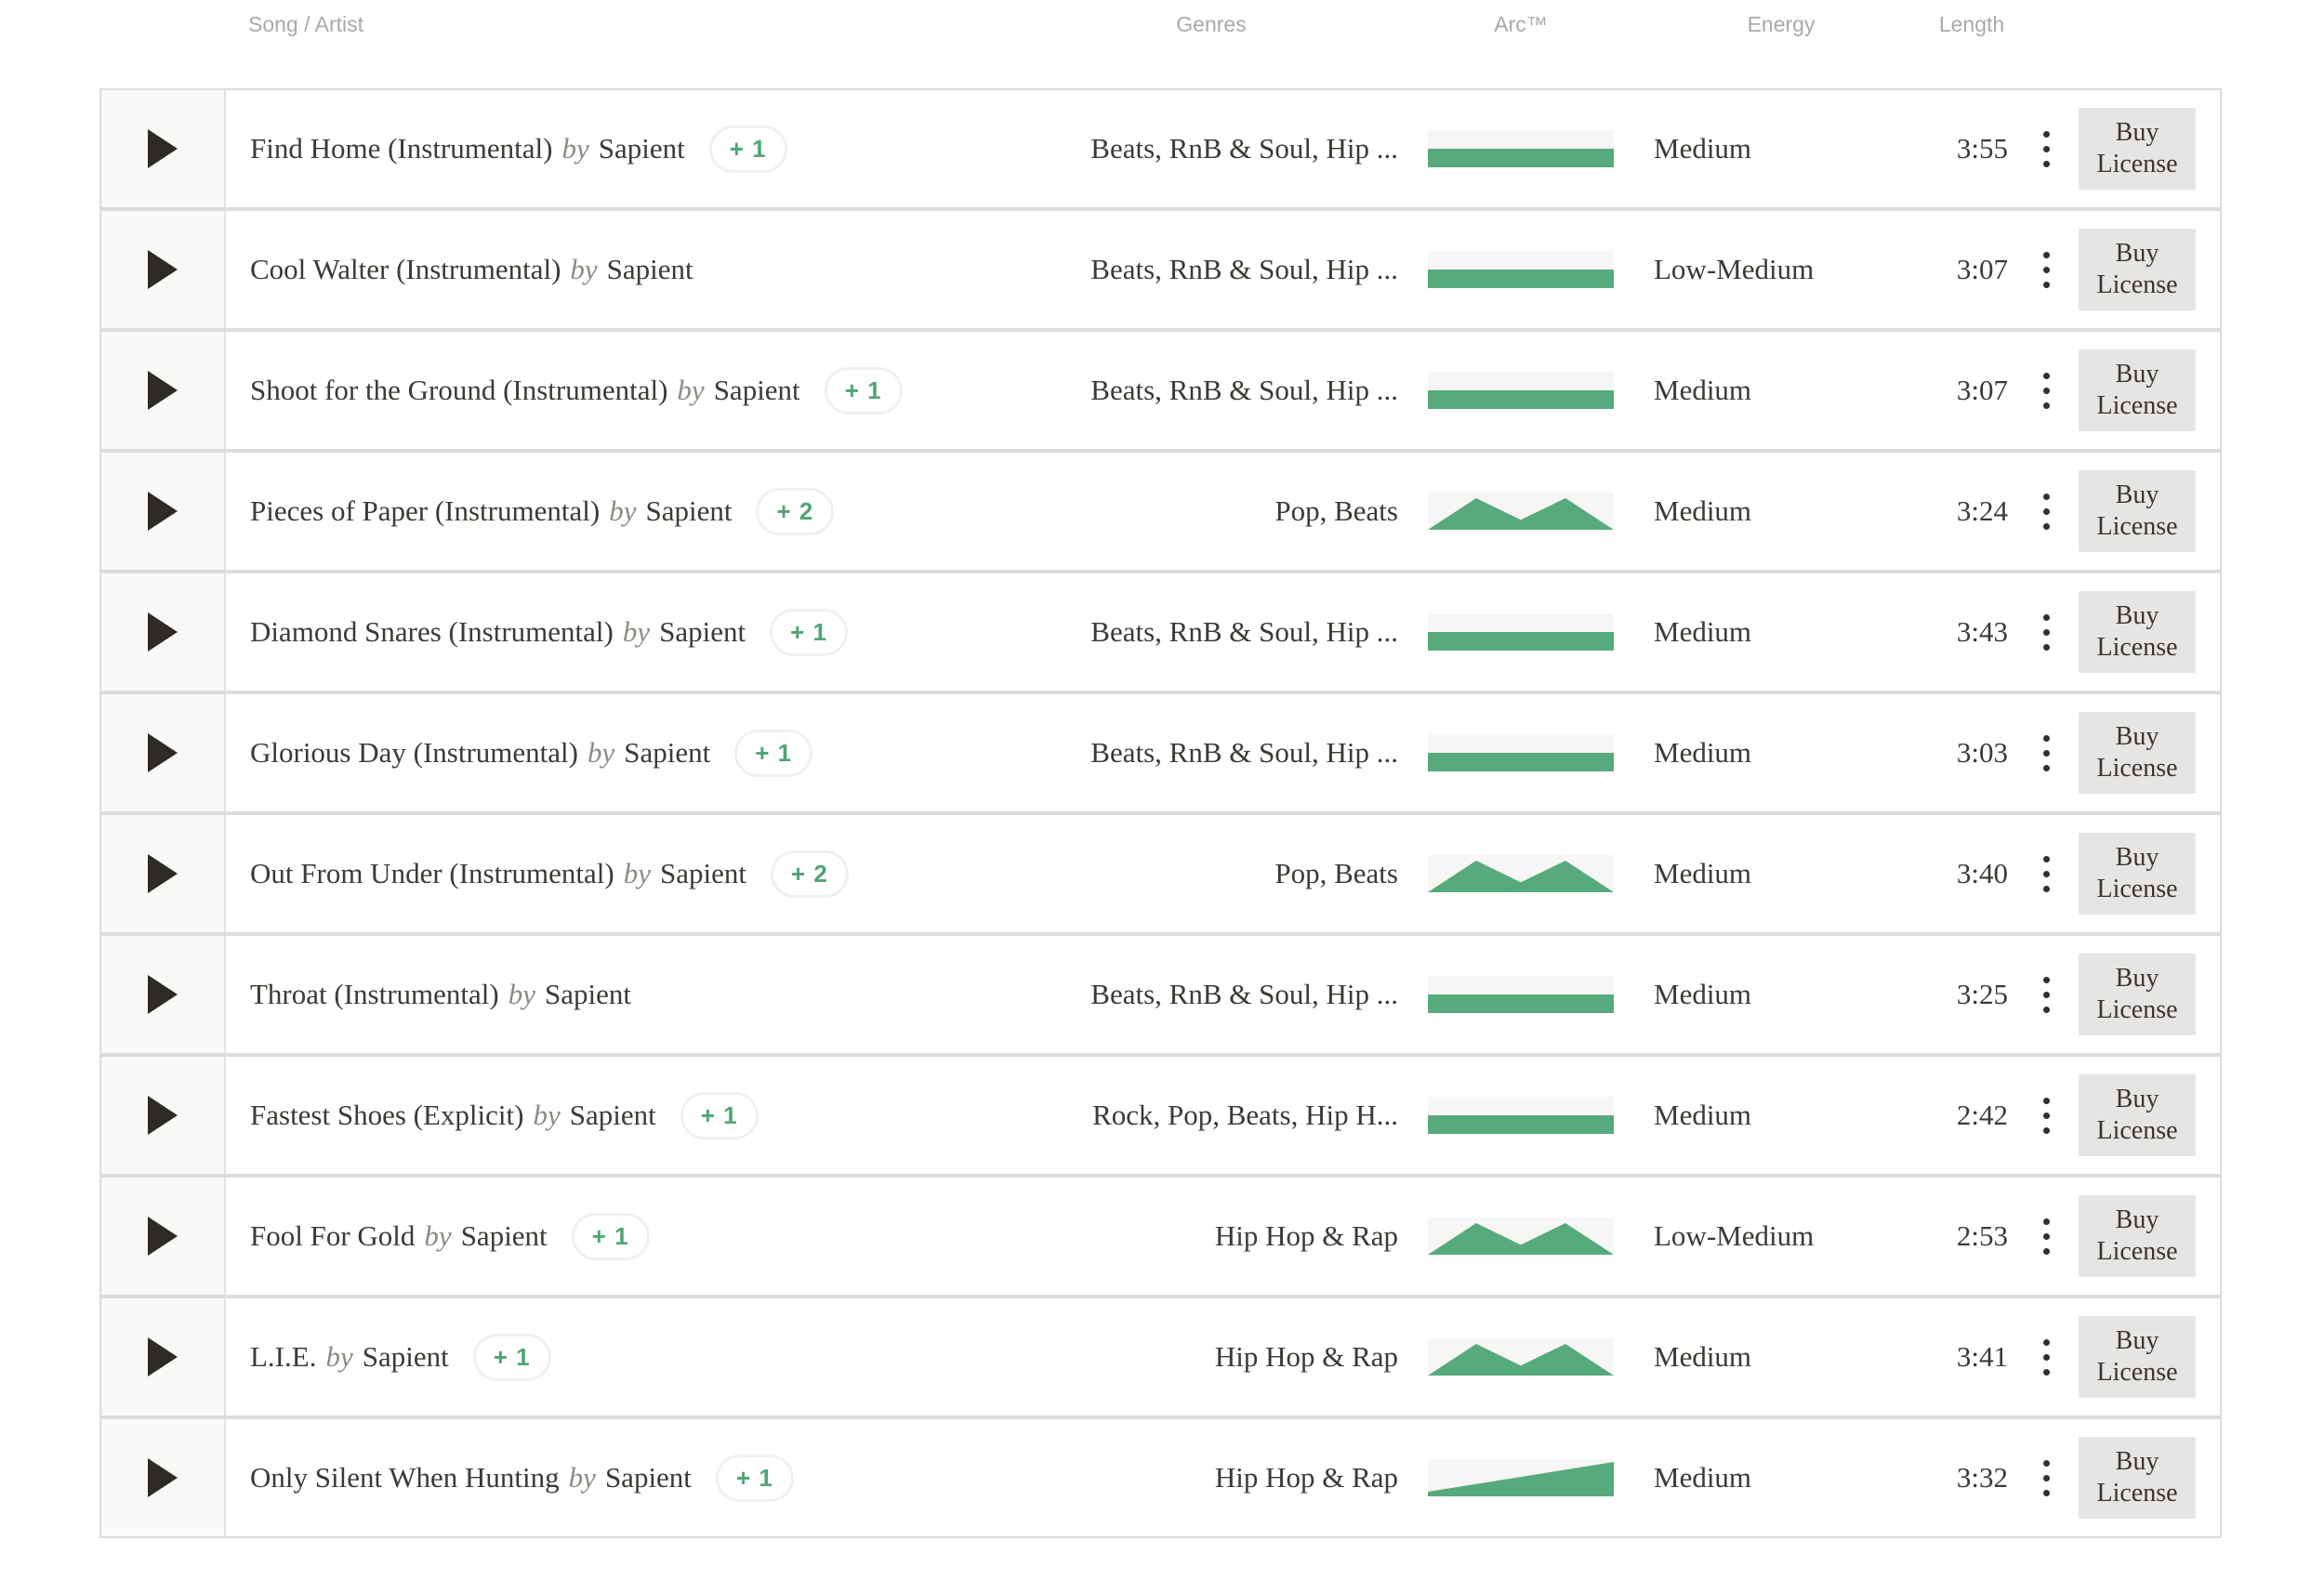  Describe the element at coordinates (1982, 148) in the screenshot. I see `length-cell: 3:55` at that location.